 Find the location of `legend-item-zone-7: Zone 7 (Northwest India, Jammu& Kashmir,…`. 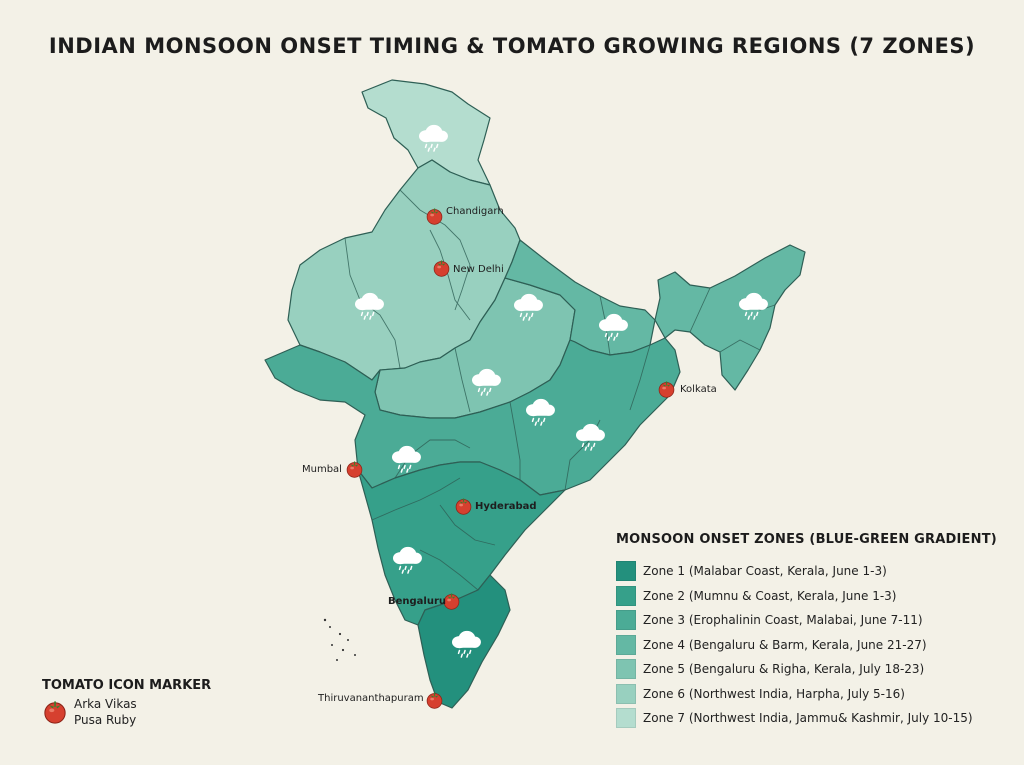

legend-item-zone-7: Zone 7 (Northwest India, Jammu& Kashmir,… is located at coordinates (816, 718).